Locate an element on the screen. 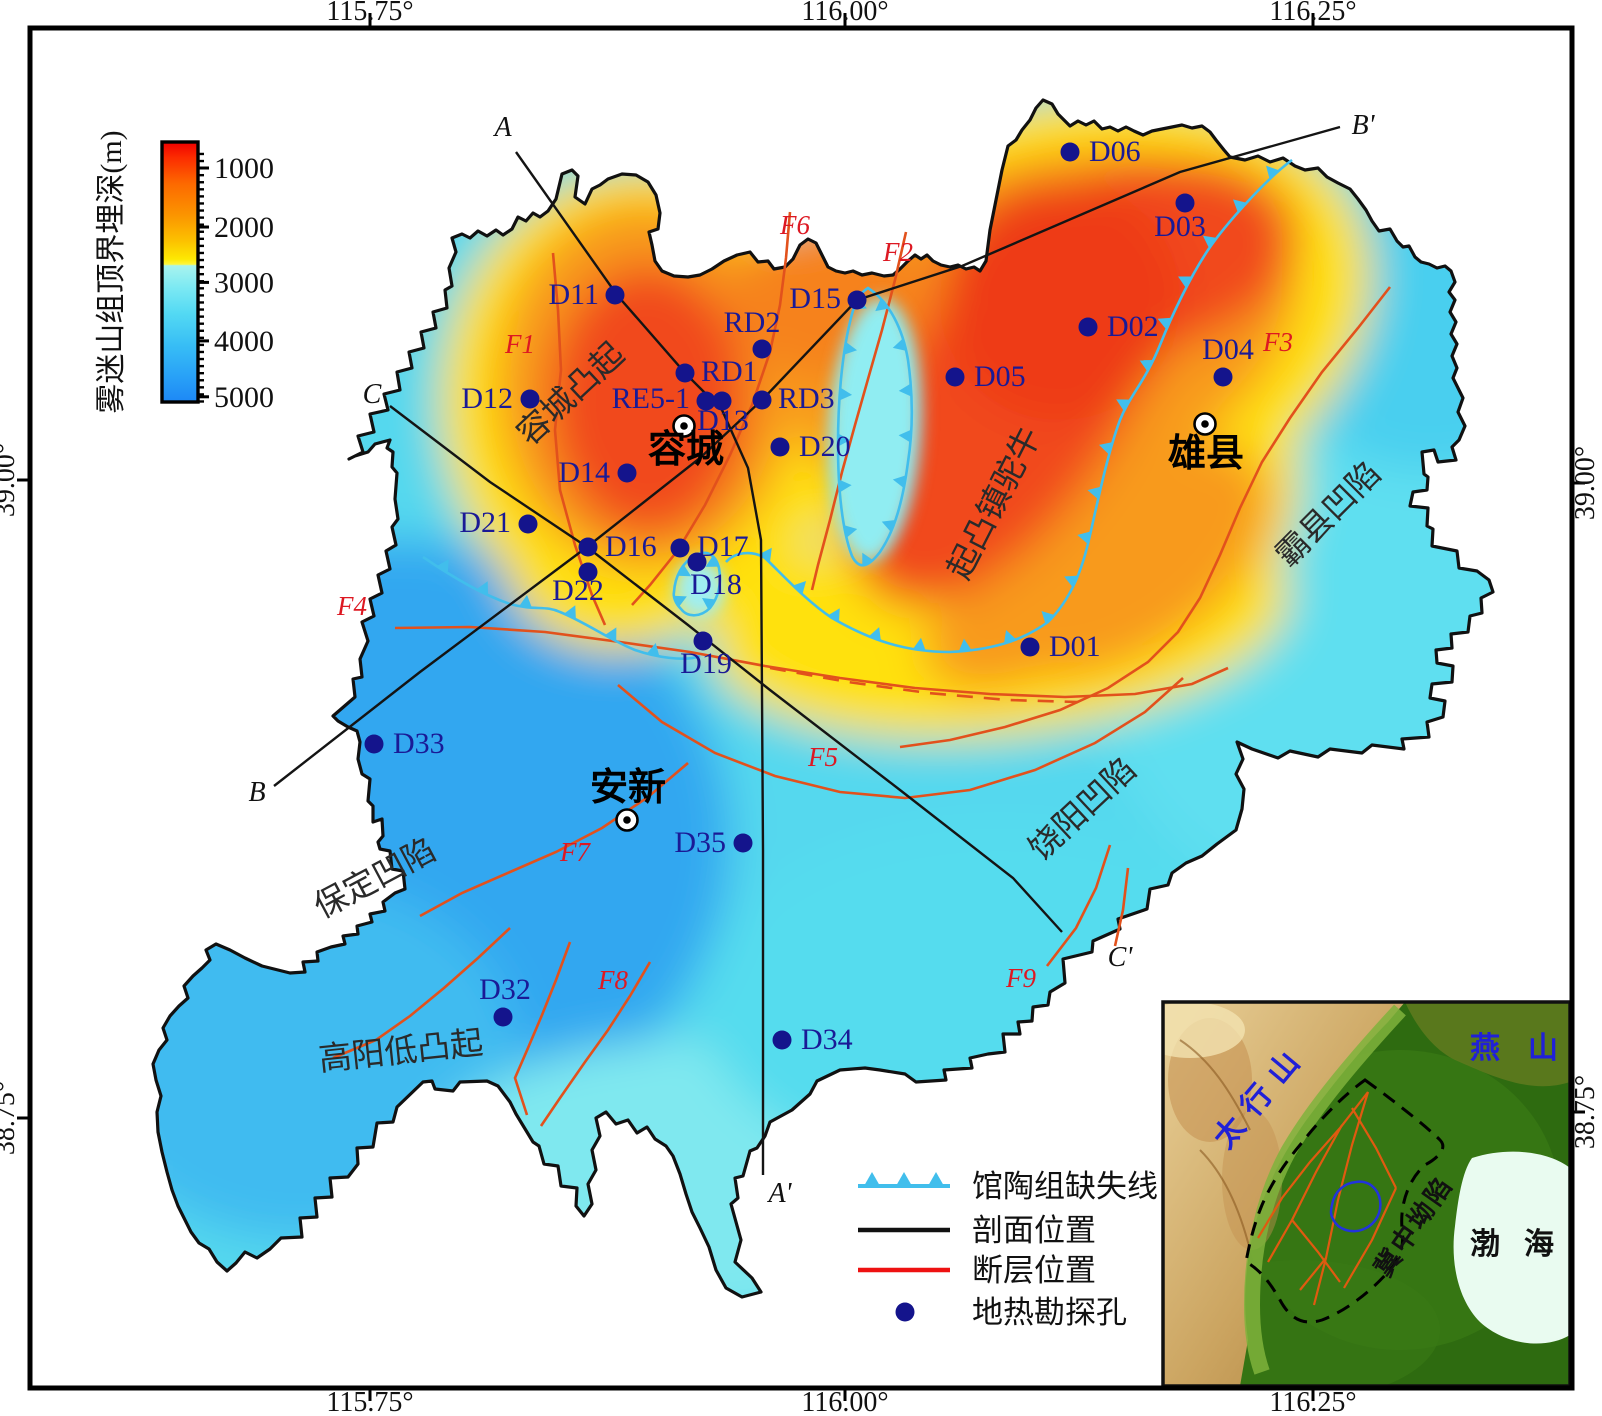 Image resolution: width=1602 pixels, height=1416 pixels. fault-line-F7c is located at coordinates (421, 993).